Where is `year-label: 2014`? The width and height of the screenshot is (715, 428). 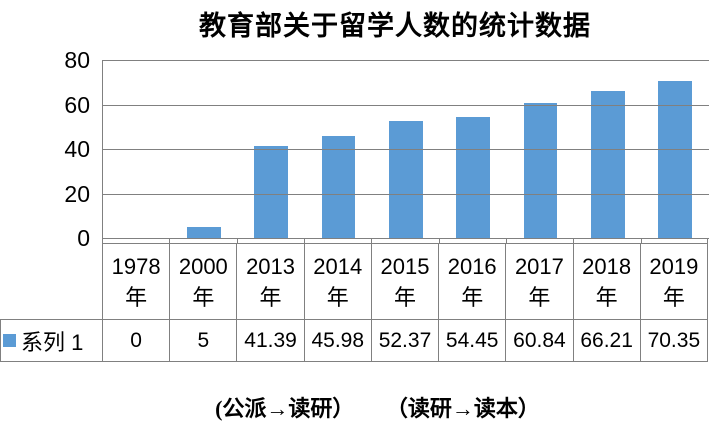
year-label: 2014 is located at coordinates (338, 266).